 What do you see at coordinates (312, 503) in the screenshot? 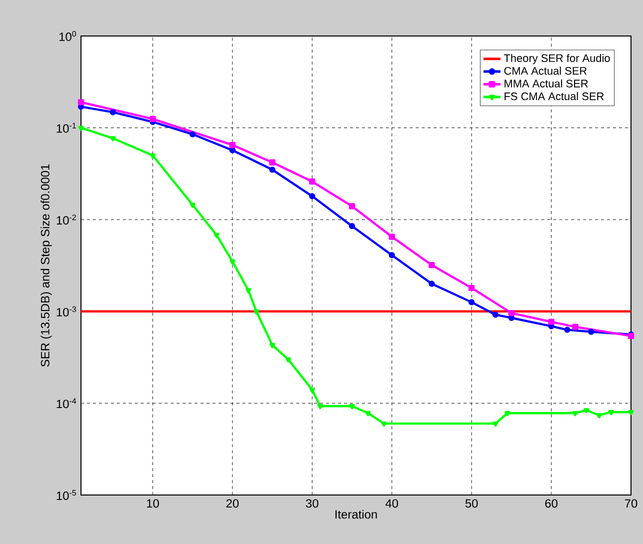
I see `x-tick-label: 30` at bounding box center [312, 503].